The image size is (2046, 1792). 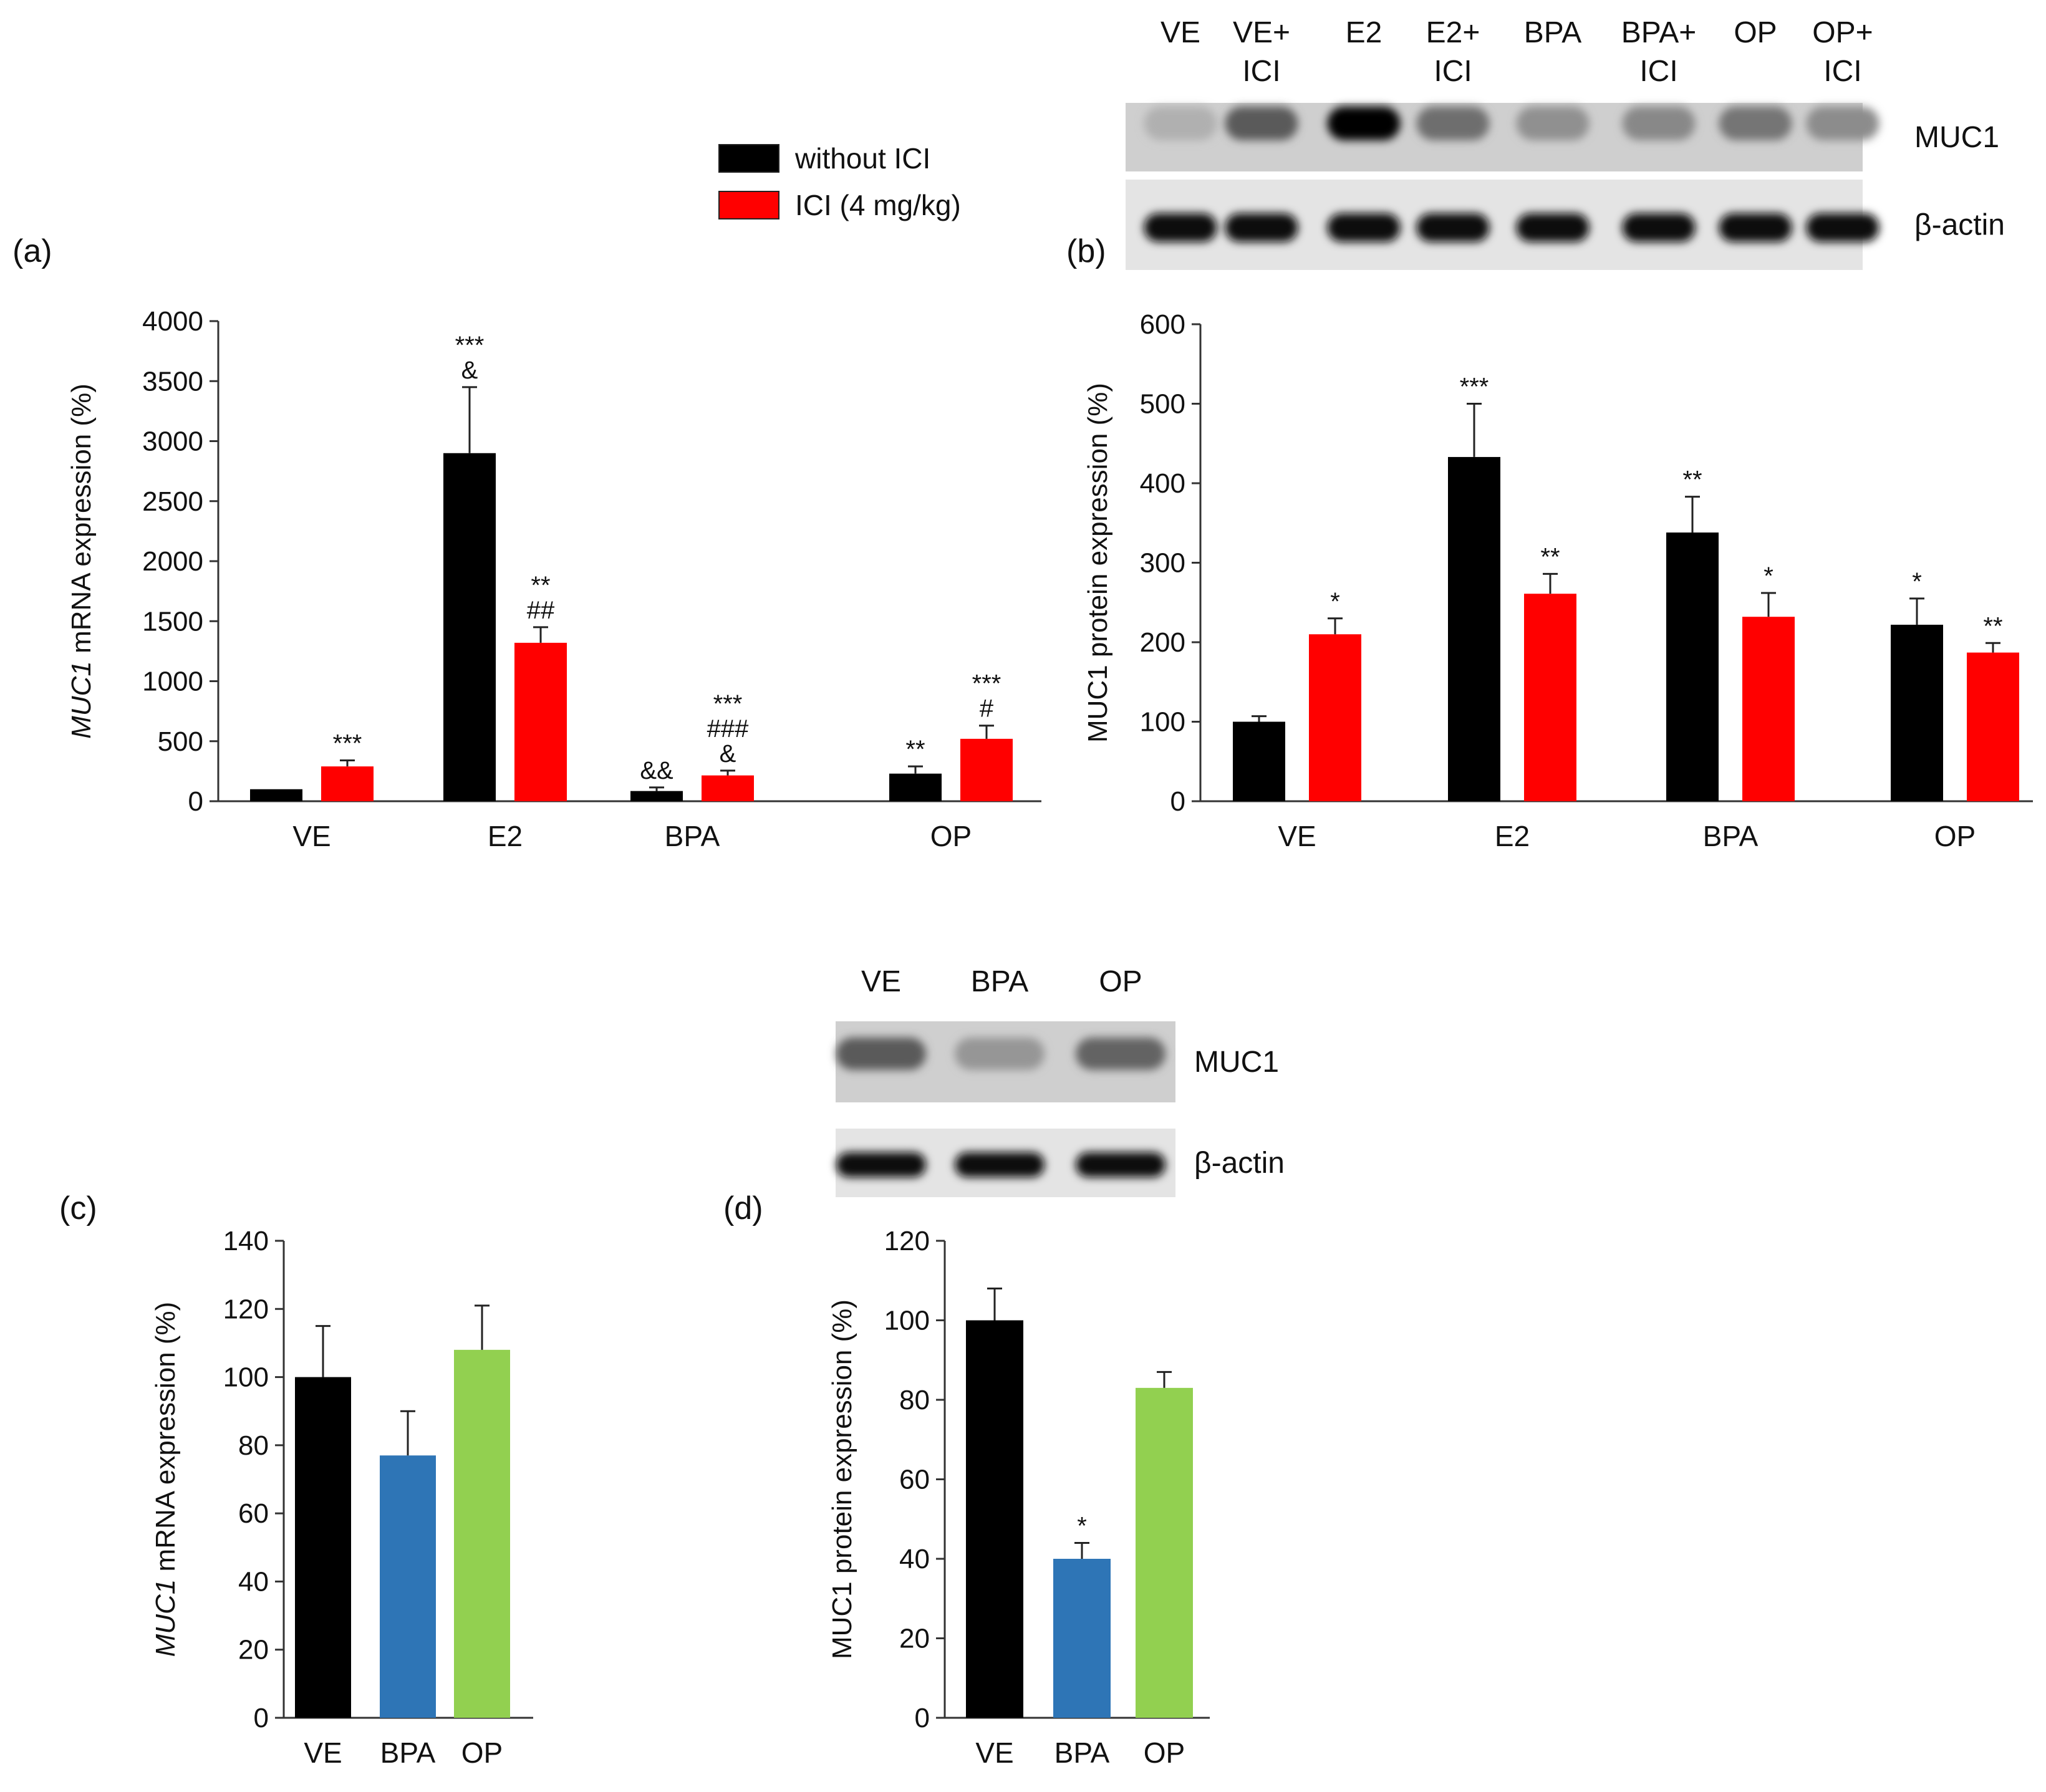 What do you see at coordinates (1180, 32) in the screenshot?
I see `blot-lane-label: VE` at bounding box center [1180, 32].